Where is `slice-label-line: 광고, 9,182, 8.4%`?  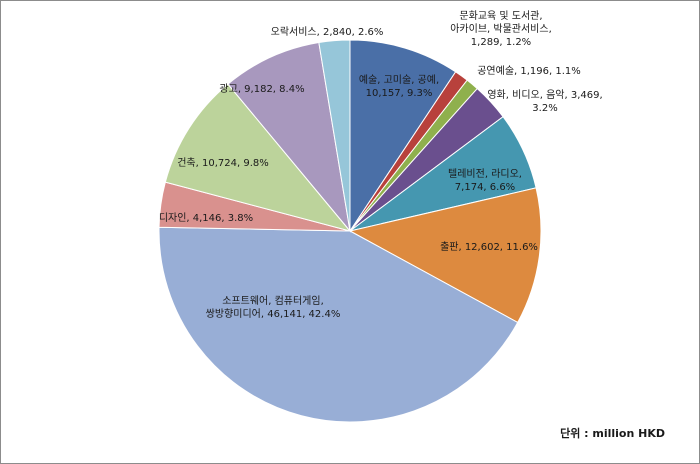
slice-label-line: 광고, 9,182, 8.4% is located at coordinates (261, 89).